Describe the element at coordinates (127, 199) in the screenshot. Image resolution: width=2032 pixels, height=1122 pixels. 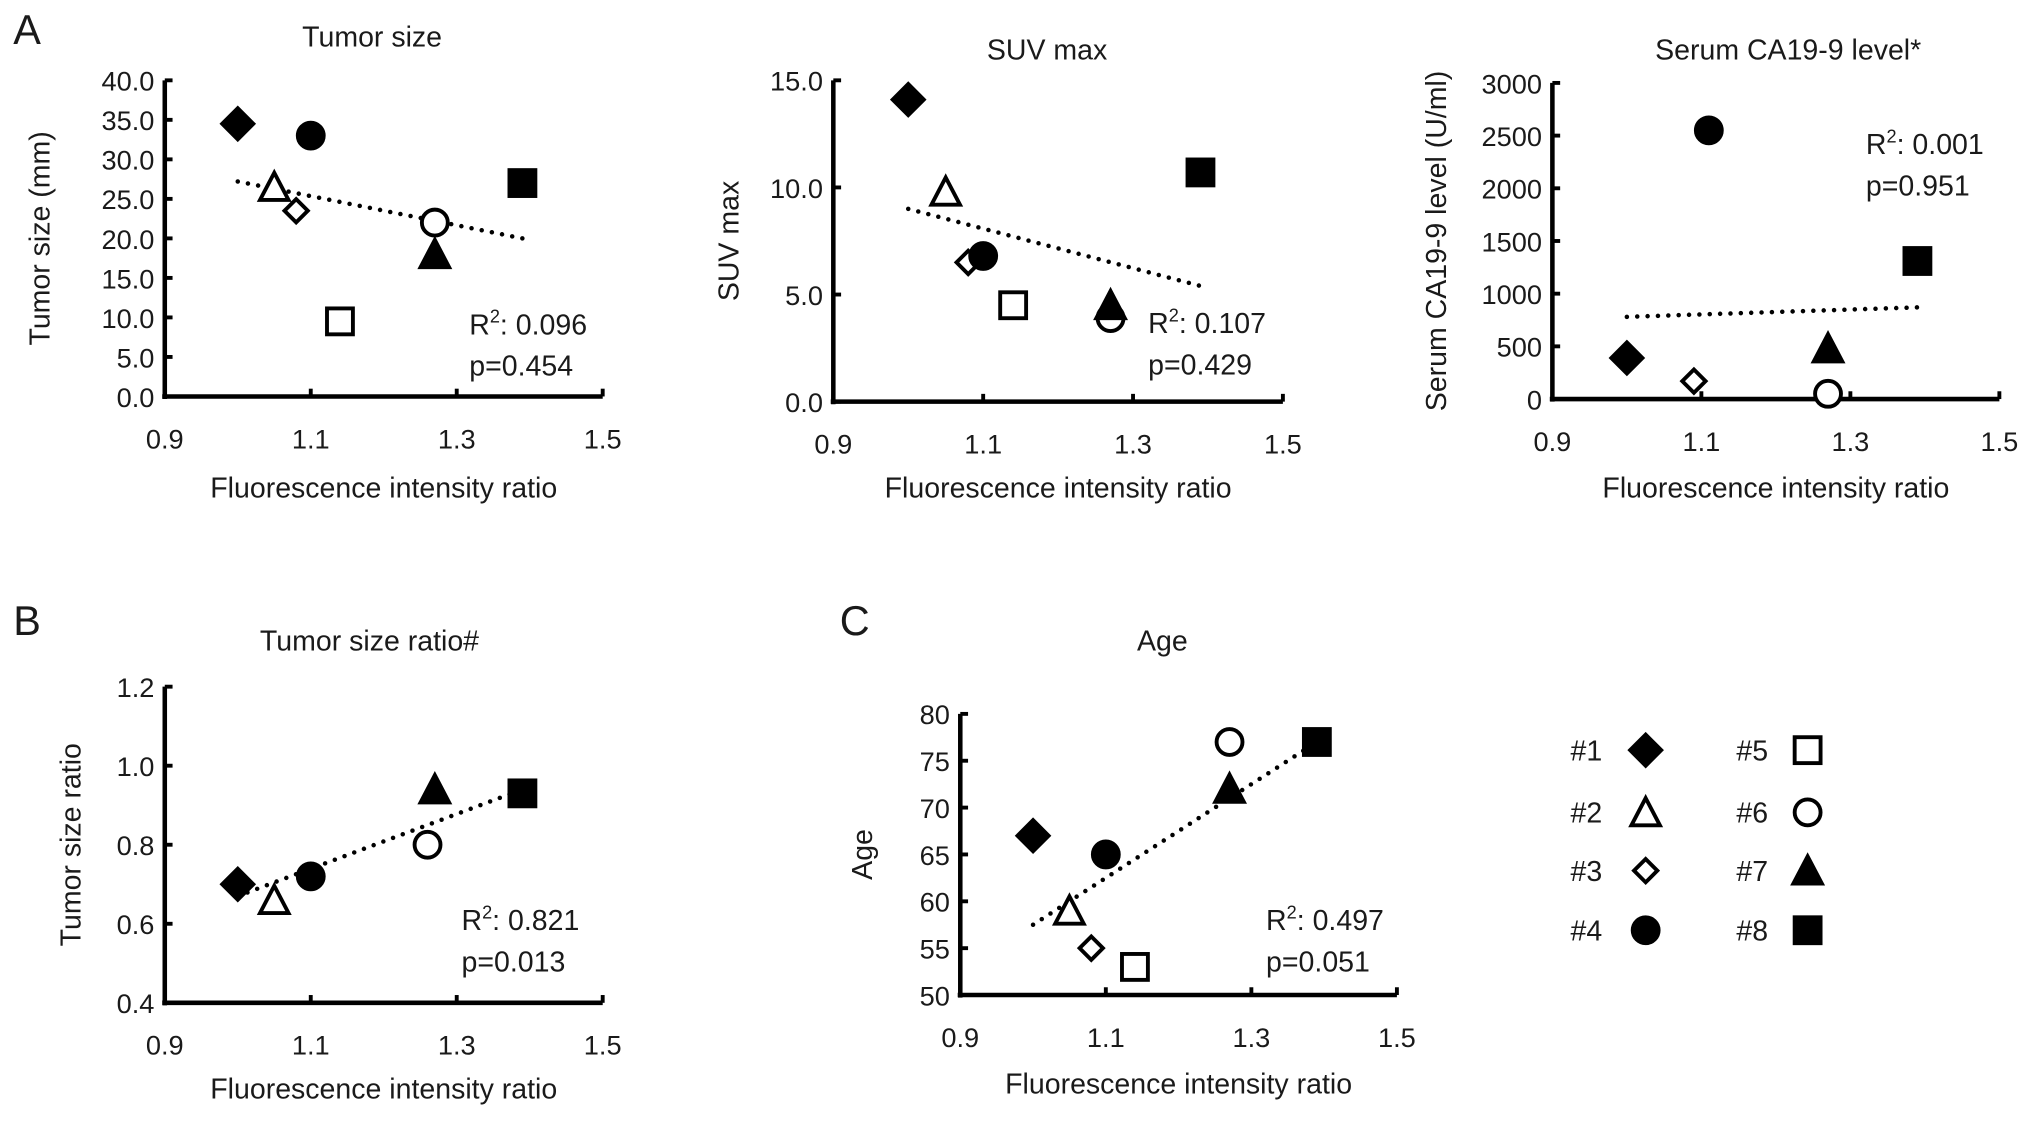
I see `y-tick-label: 25.0` at that location.